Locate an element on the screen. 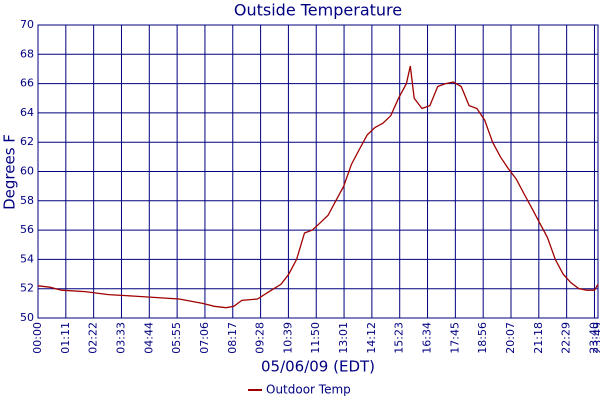 The height and width of the screenshot is (400, 600). y-tick-label: 66 is located at coordinates (27, 83).